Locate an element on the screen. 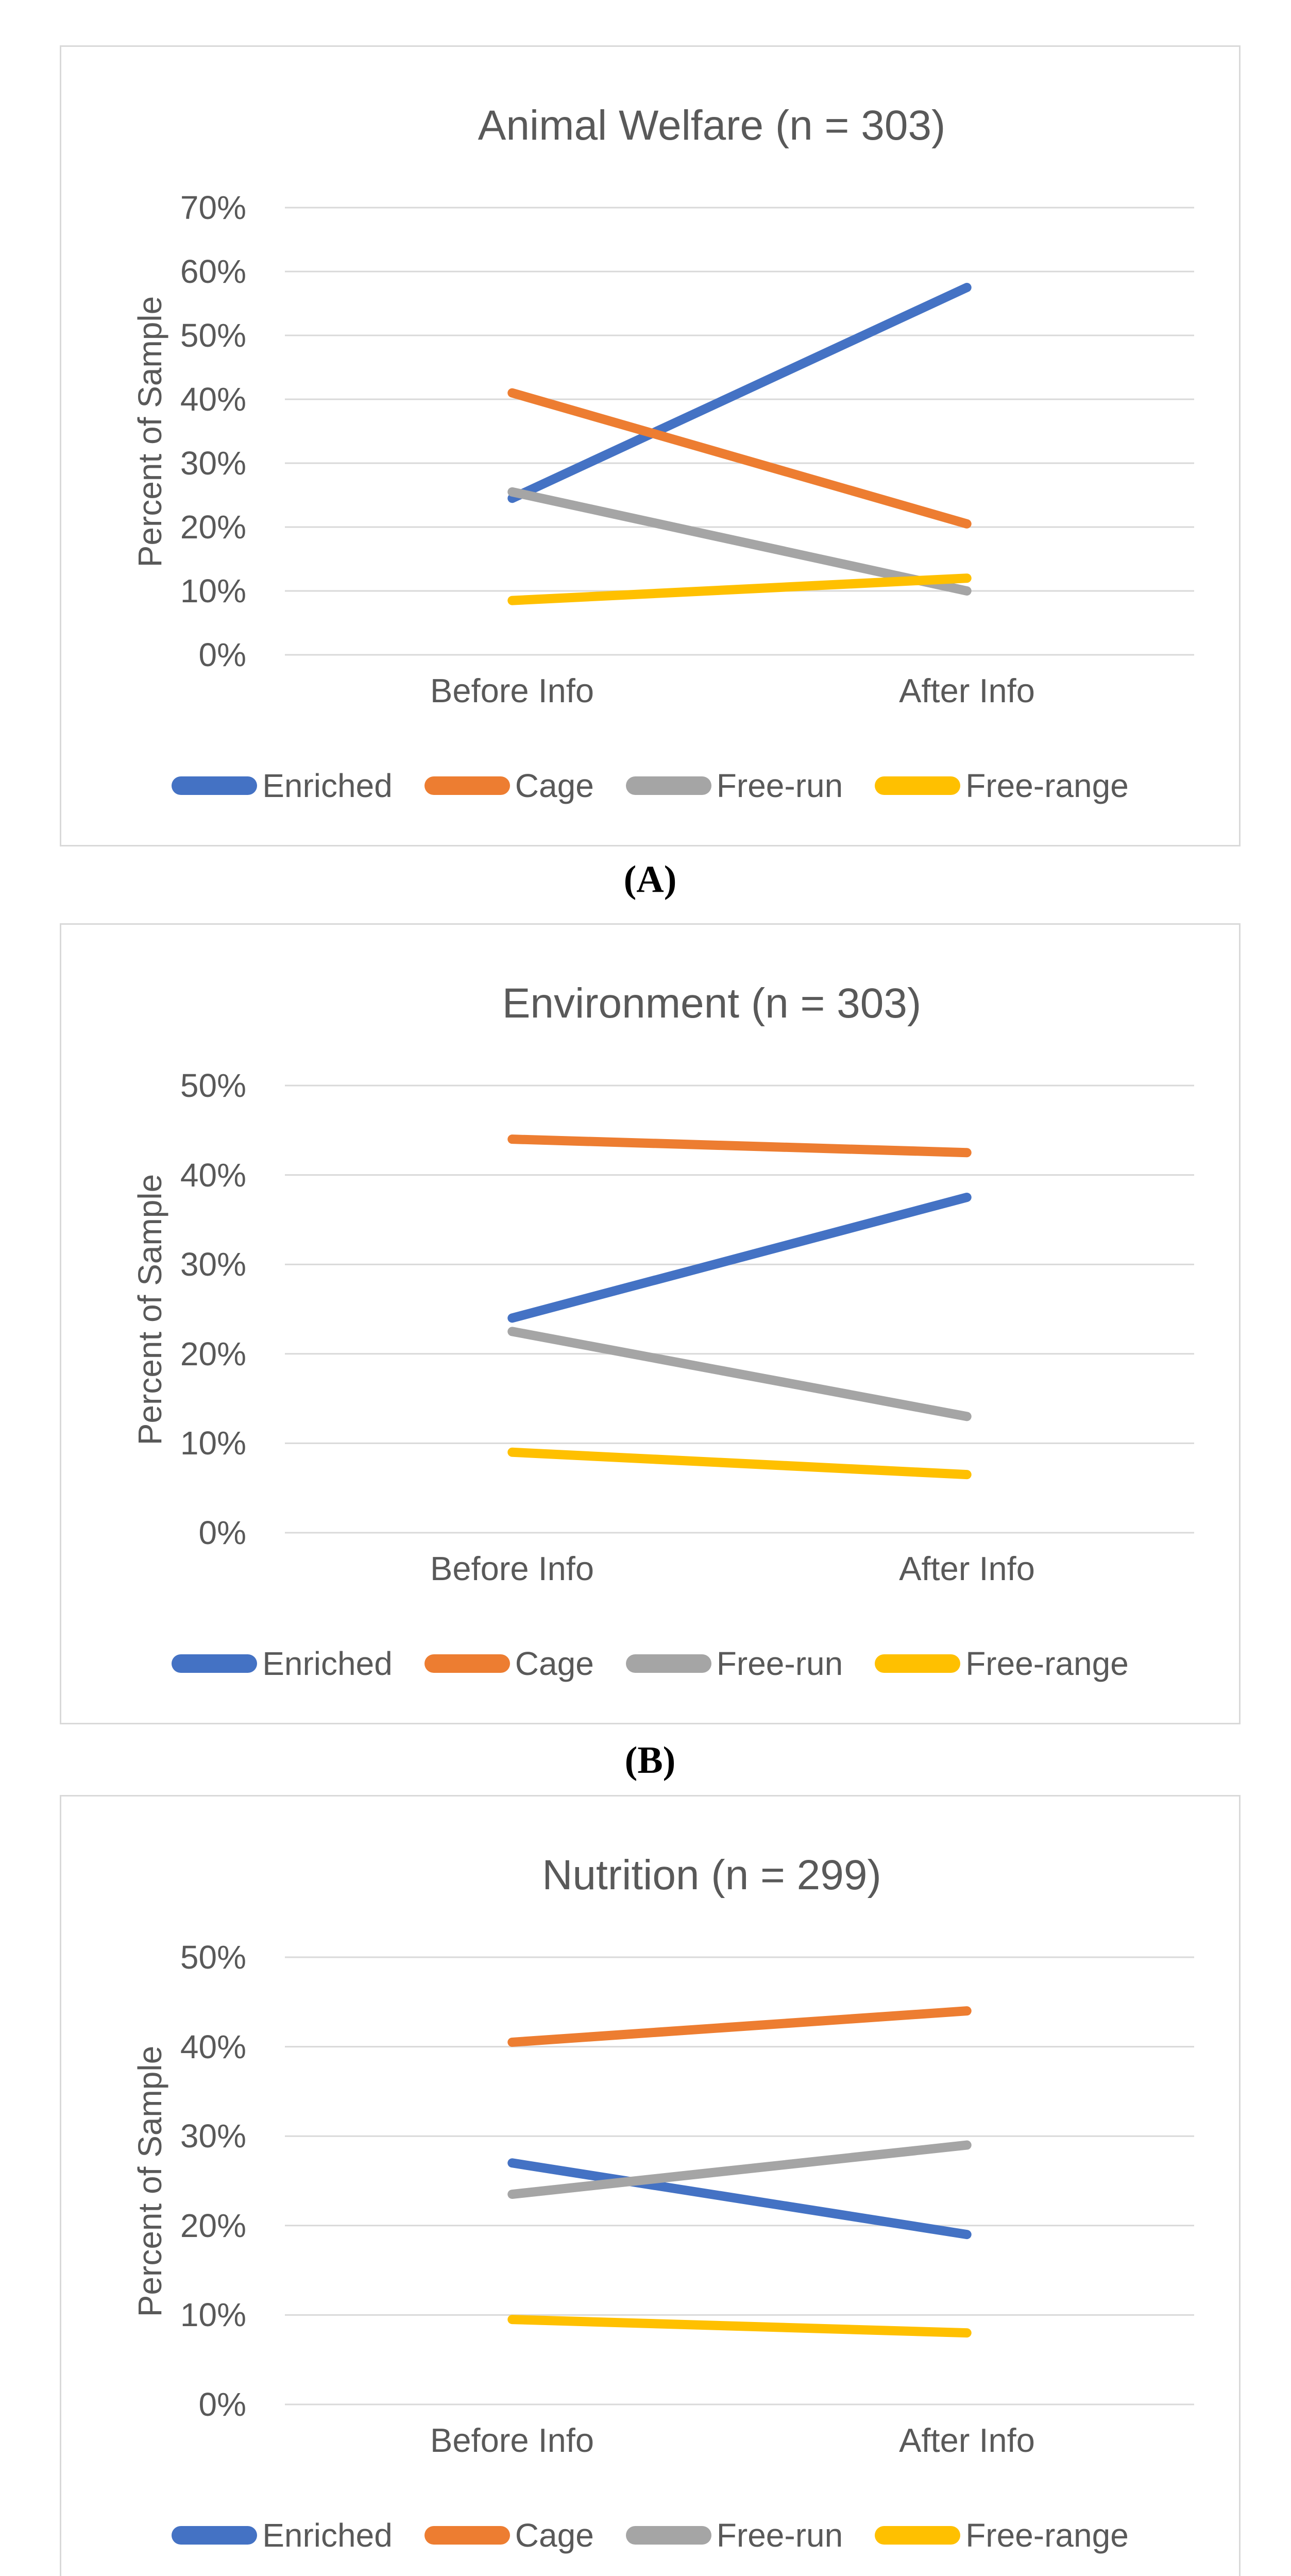 The height and width of the screenshot is (2576, 1291). y-tick-label: 70% is located at coordinates (213, 207).